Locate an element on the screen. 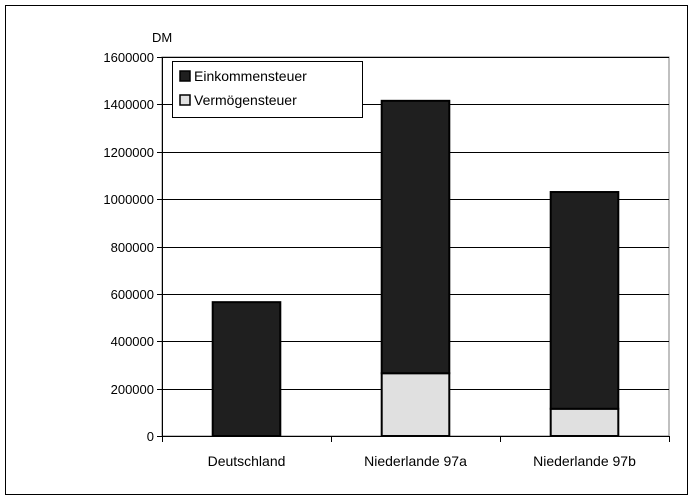 This screenshot has height=500, width=693. y-tick-label: 1600000 is located at coordinates (128, 57).